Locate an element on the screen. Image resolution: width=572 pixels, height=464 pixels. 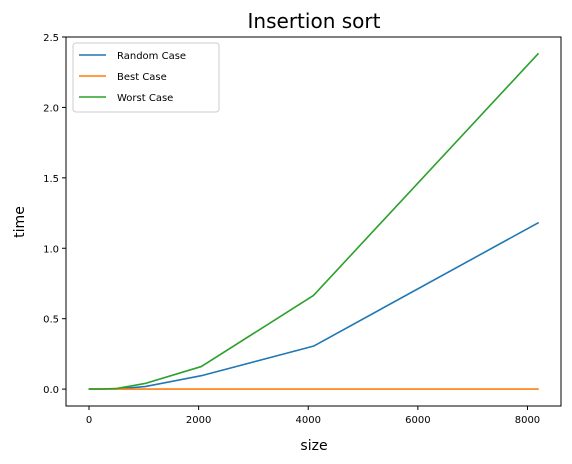
y-tick-label: 0.5 is located at coordinates (51, 320).